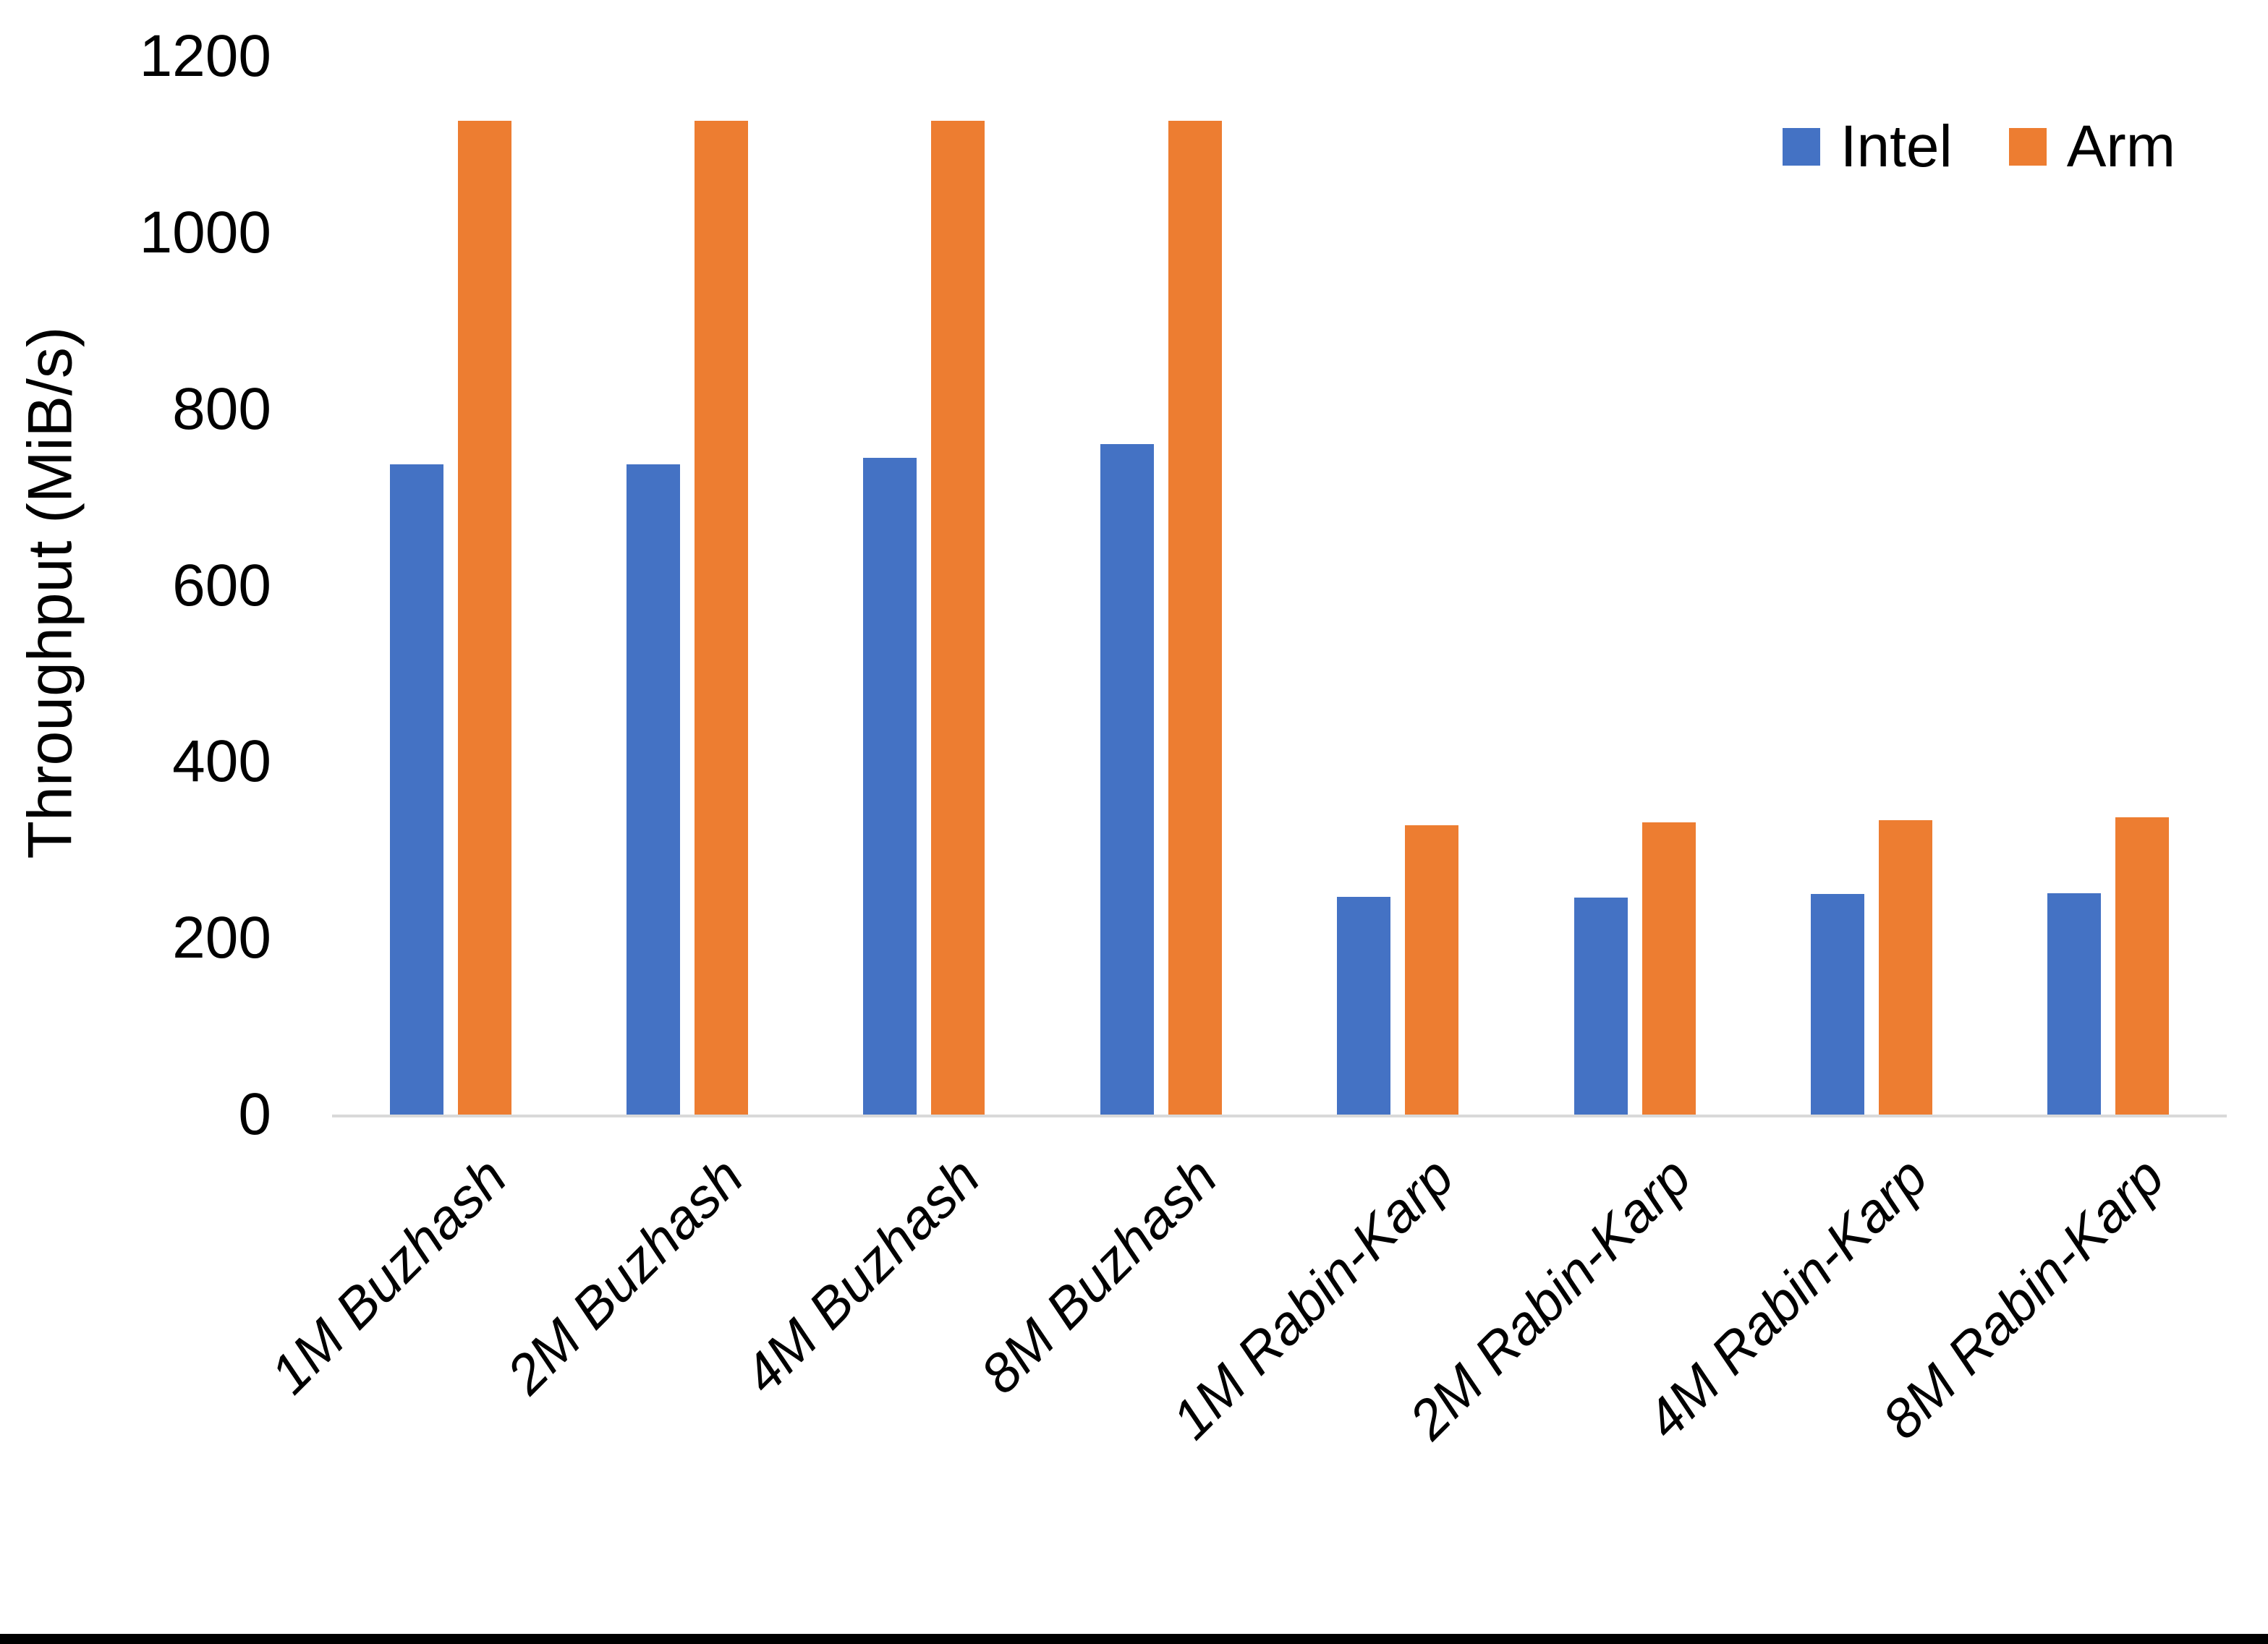 Image resolution: width=2268 pixels, height=1644 pixels. Describe the element at coordinates (205, 56) in the screenshot. I see `y-tick-label-1200: 1200` at that location.